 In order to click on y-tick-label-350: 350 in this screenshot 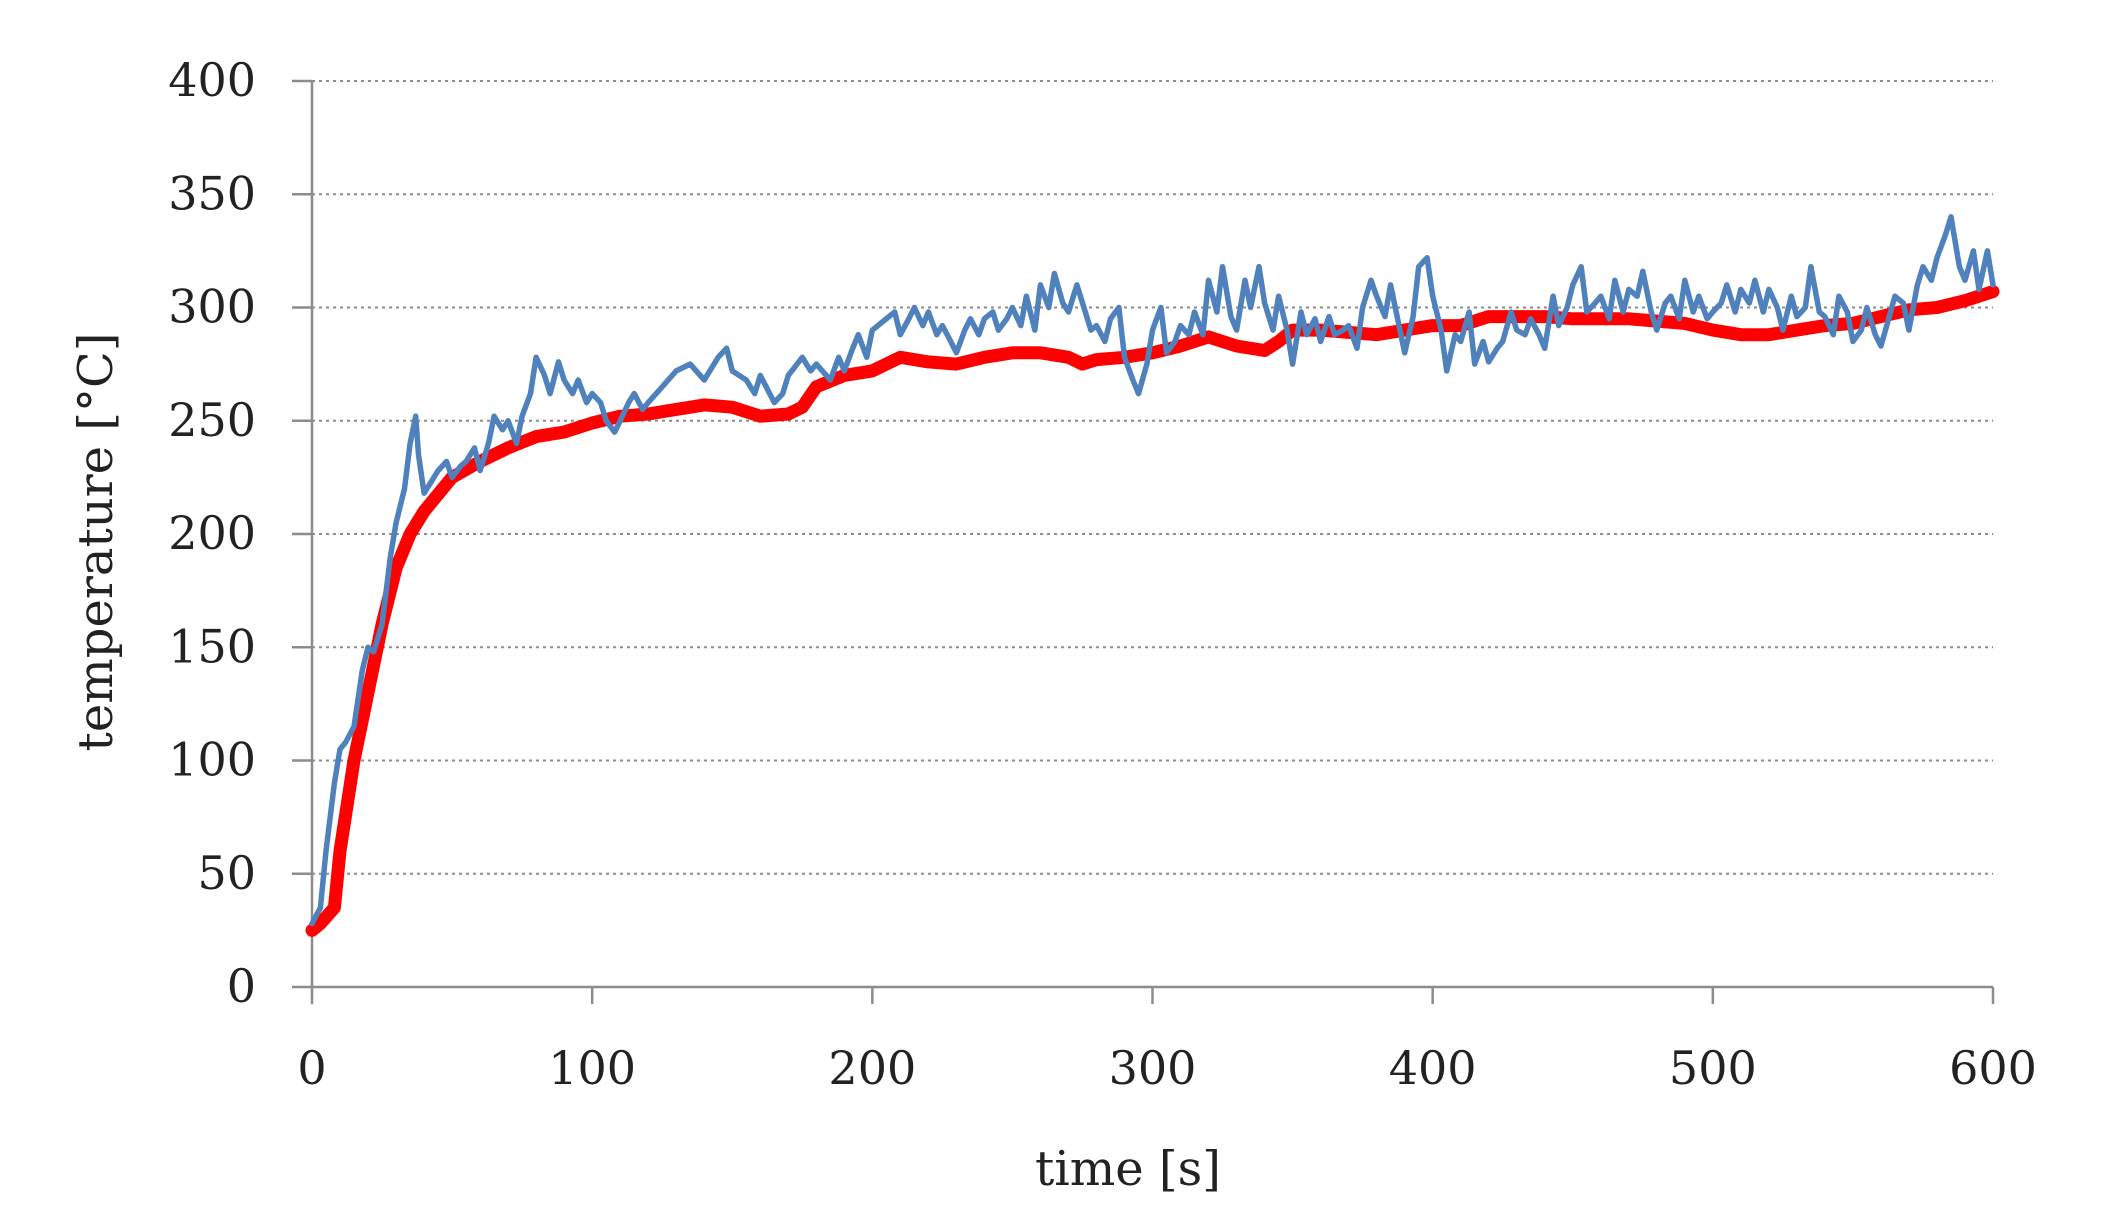, I will do `click(212, 193)`.